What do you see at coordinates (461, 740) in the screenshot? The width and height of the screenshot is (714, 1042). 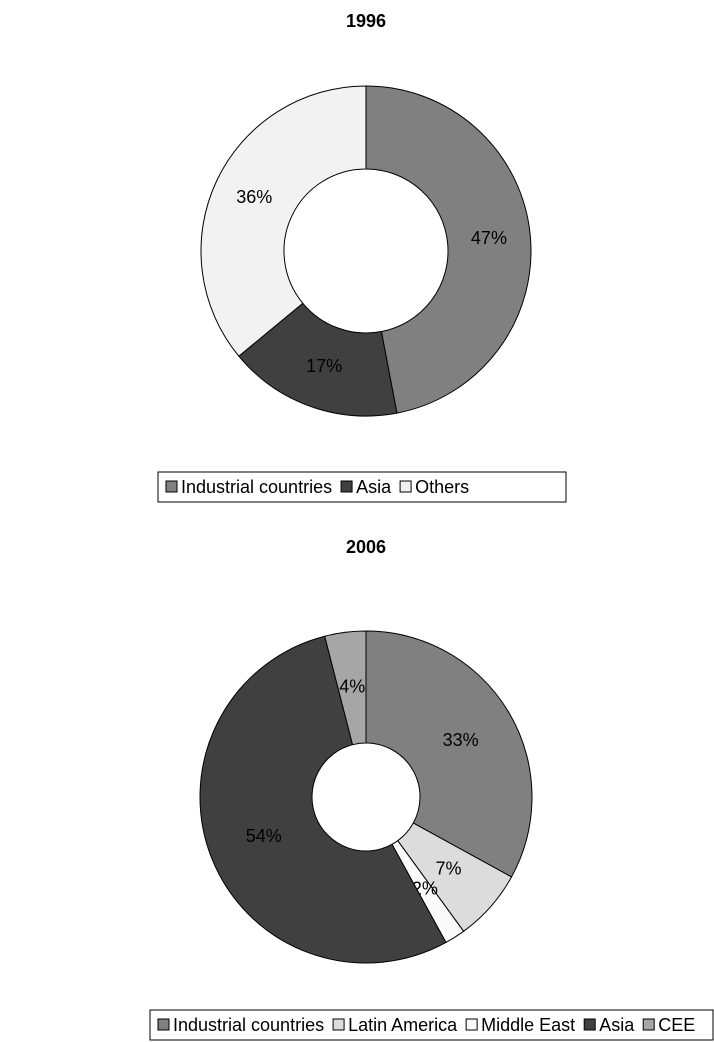 I see `data-label: 33%` at bounding box center [461, 740].